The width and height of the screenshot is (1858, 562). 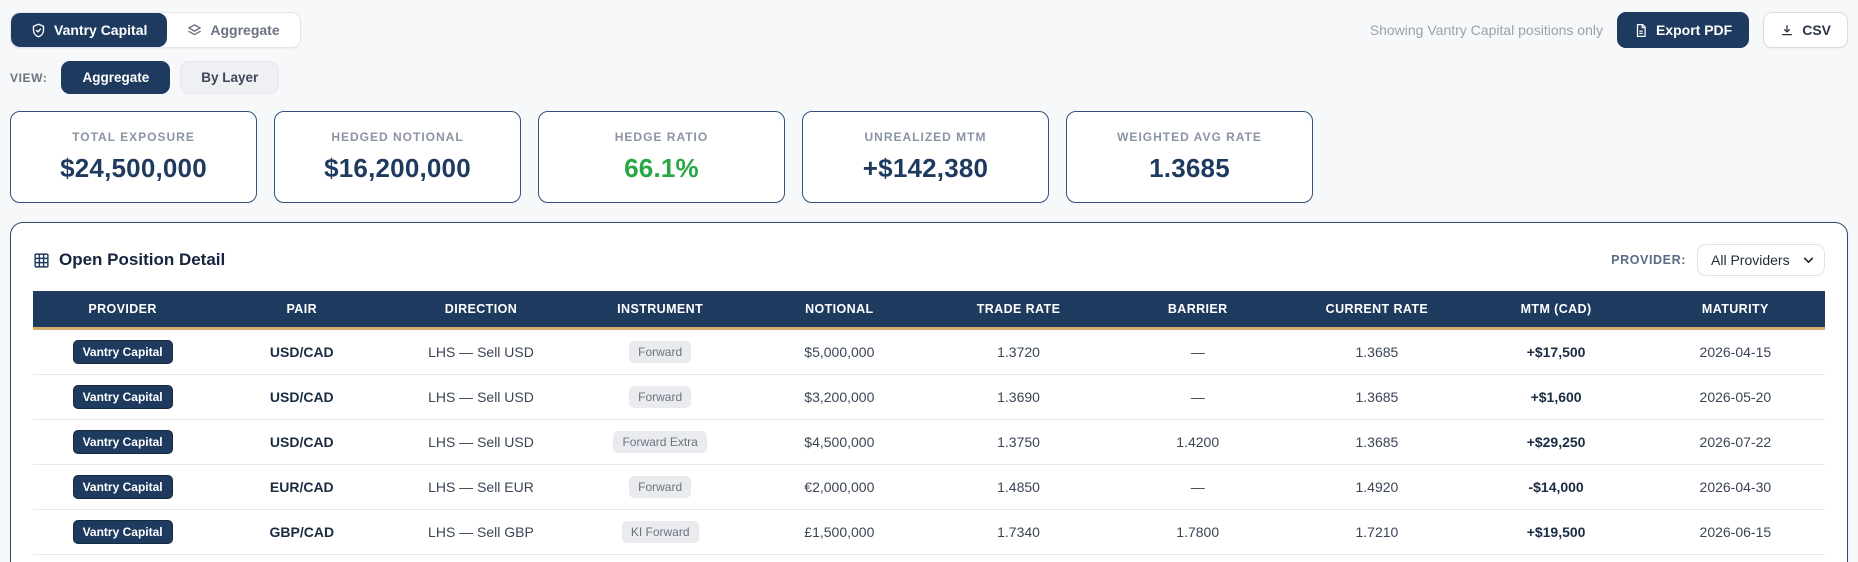 I want to click on kpi-value: +$142,380, so click(x=925, y=168).